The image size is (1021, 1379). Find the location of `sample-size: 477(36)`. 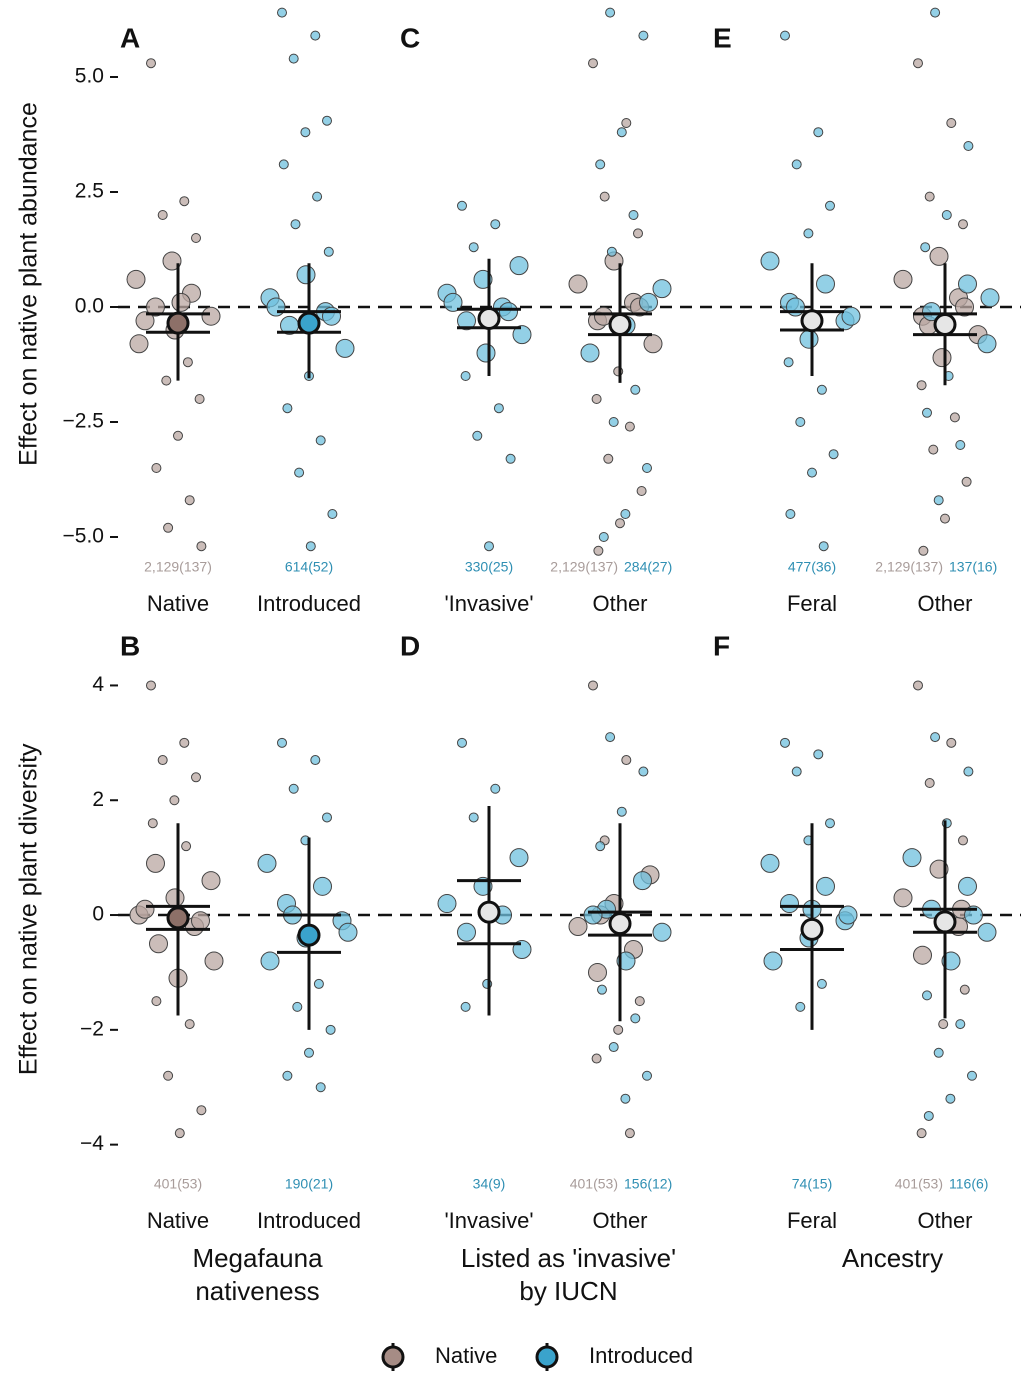

sample-size: 477(36) is located at coordinates (812, 567).